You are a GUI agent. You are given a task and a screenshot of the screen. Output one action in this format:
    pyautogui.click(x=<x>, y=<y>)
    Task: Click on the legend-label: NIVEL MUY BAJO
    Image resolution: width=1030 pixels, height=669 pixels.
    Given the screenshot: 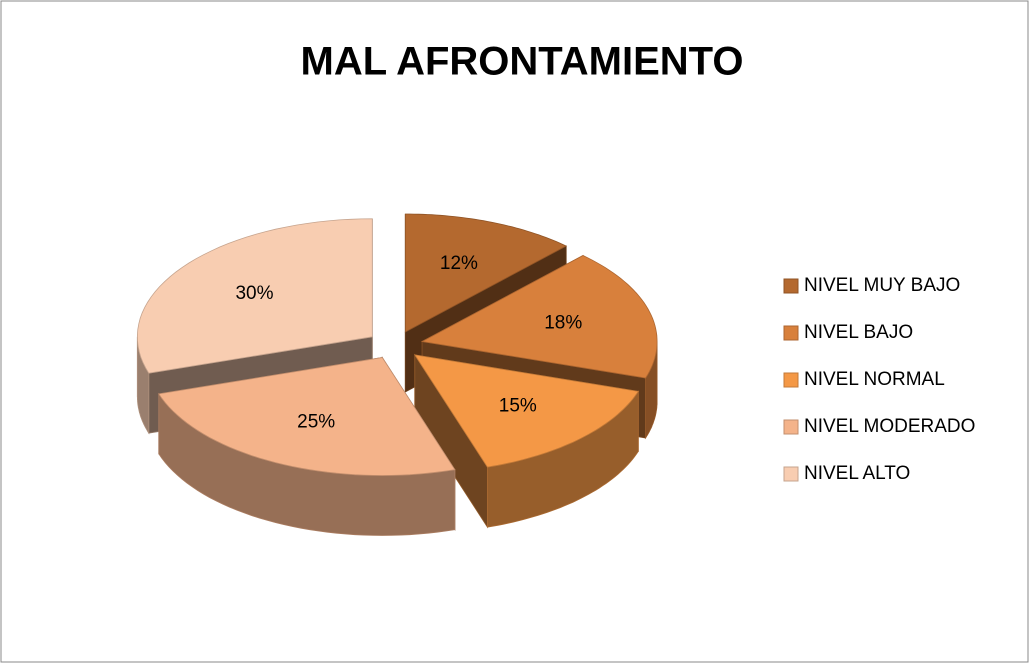 What is the action you would take?
    pyautogui.click(x=882, y=285)
    